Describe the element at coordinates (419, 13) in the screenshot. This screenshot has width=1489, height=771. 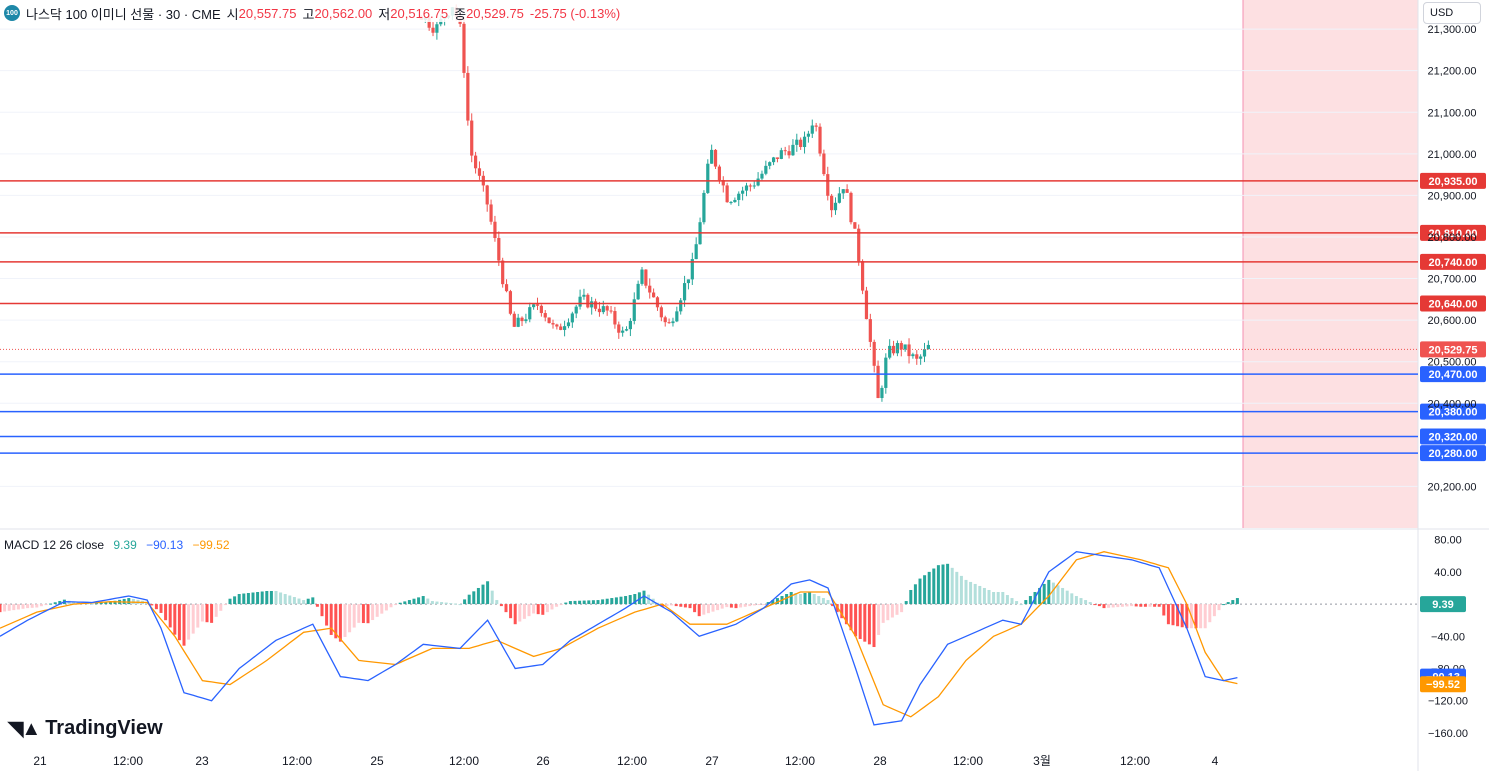
I see `low-value: 20,516.75` at that location.